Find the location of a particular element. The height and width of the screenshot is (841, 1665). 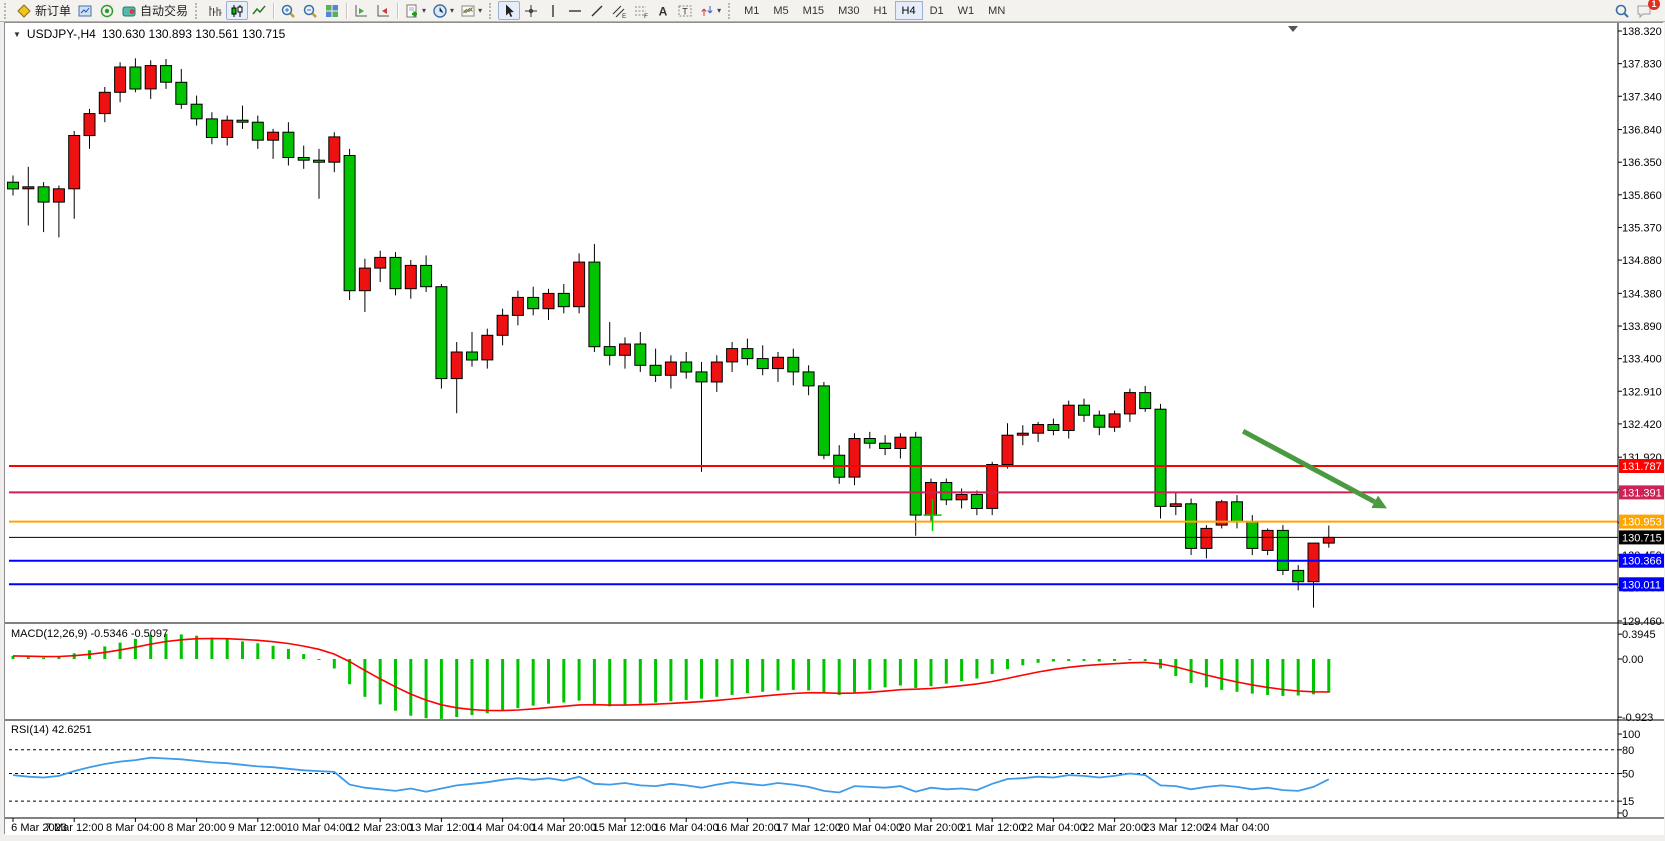

text-a-icon: A is located at coordinates (663, 11).